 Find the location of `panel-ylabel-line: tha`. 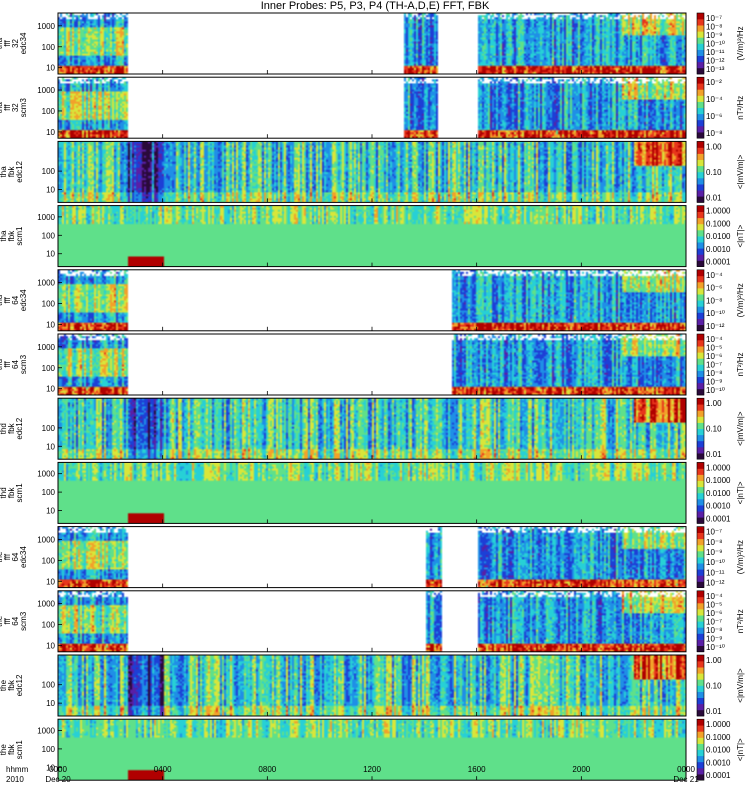

panel-ylabel-line: tha is located at coordinates (2, 108).